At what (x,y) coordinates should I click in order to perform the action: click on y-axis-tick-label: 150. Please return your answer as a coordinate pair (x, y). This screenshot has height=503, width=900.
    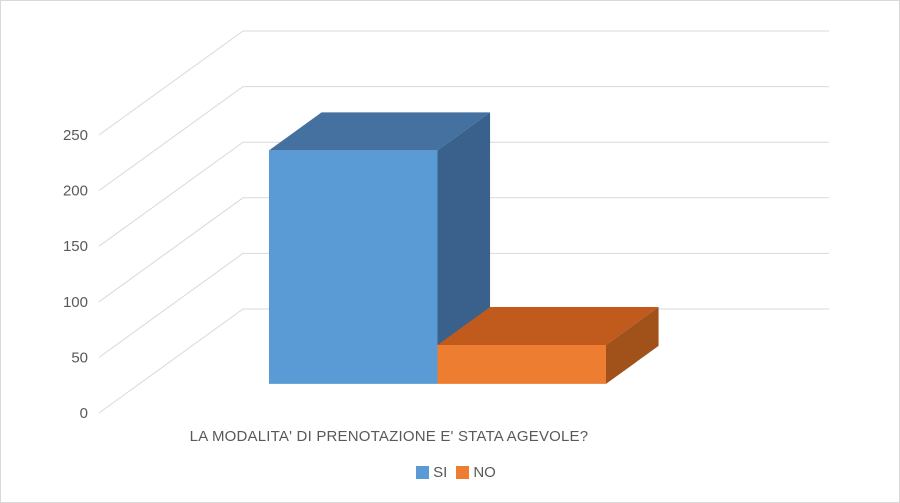
    Looking at the image, I should click on (75, 246).